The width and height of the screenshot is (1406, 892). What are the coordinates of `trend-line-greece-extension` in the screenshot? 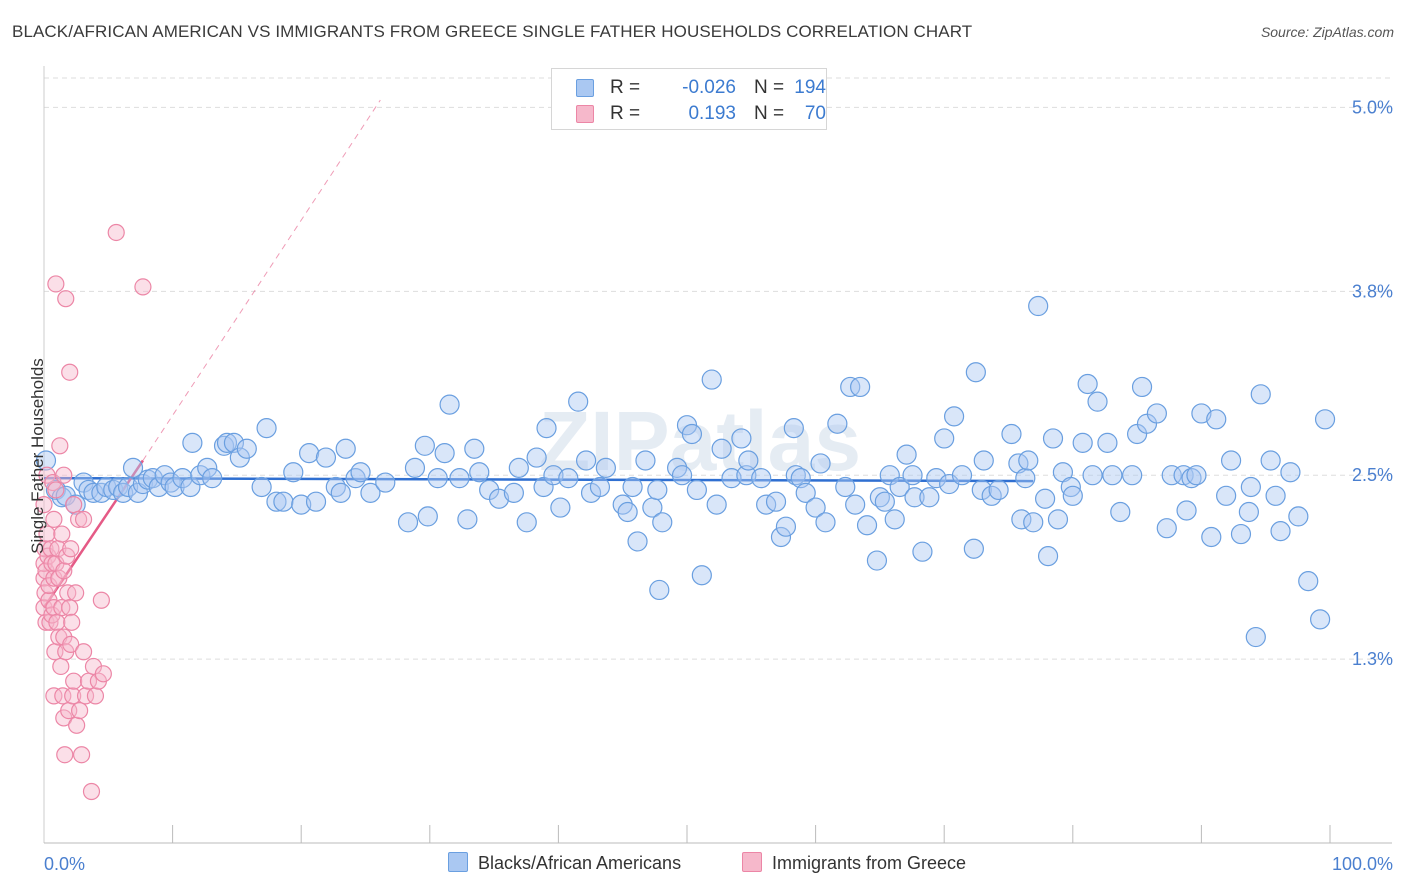 It's located at (261, 280).